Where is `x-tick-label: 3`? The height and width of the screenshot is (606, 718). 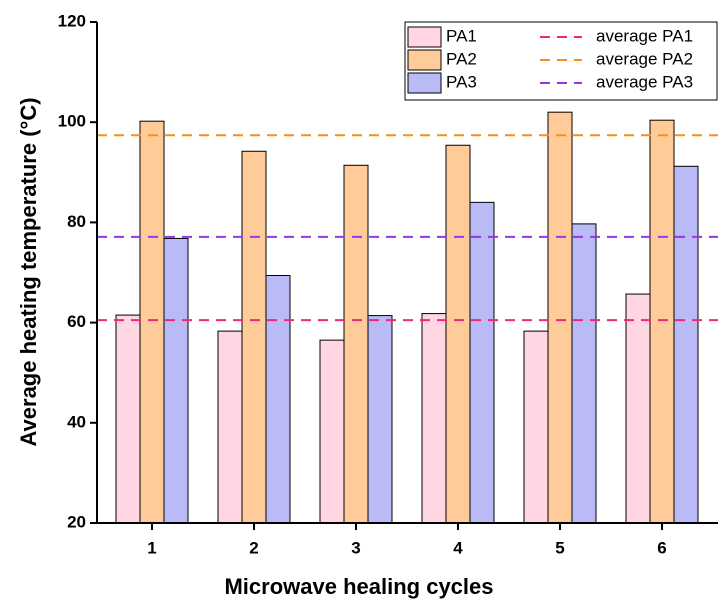 x-tick-label: 3 is located at coordinates (355, 547).